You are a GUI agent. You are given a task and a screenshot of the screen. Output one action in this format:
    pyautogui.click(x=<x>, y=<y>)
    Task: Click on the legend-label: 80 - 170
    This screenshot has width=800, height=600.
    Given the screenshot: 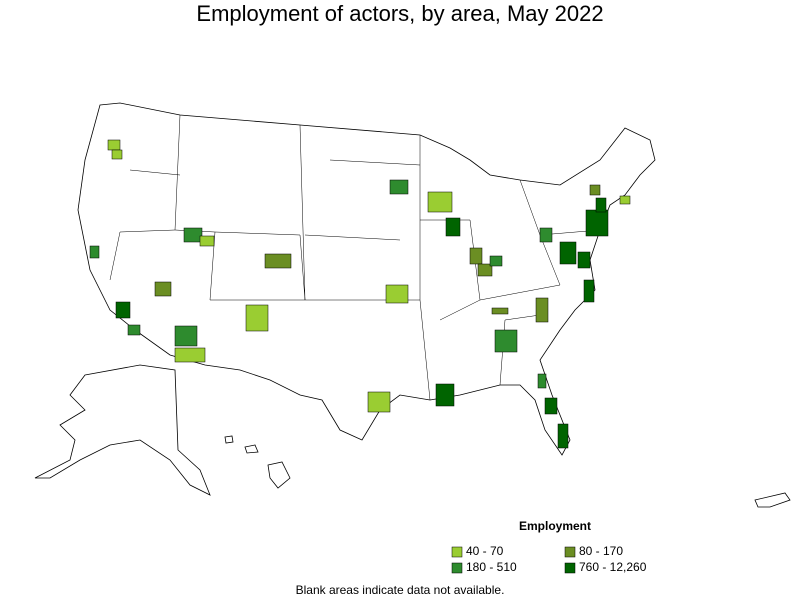 What is the action you would take?
    pyautogui.click(x=601, y=551)
    